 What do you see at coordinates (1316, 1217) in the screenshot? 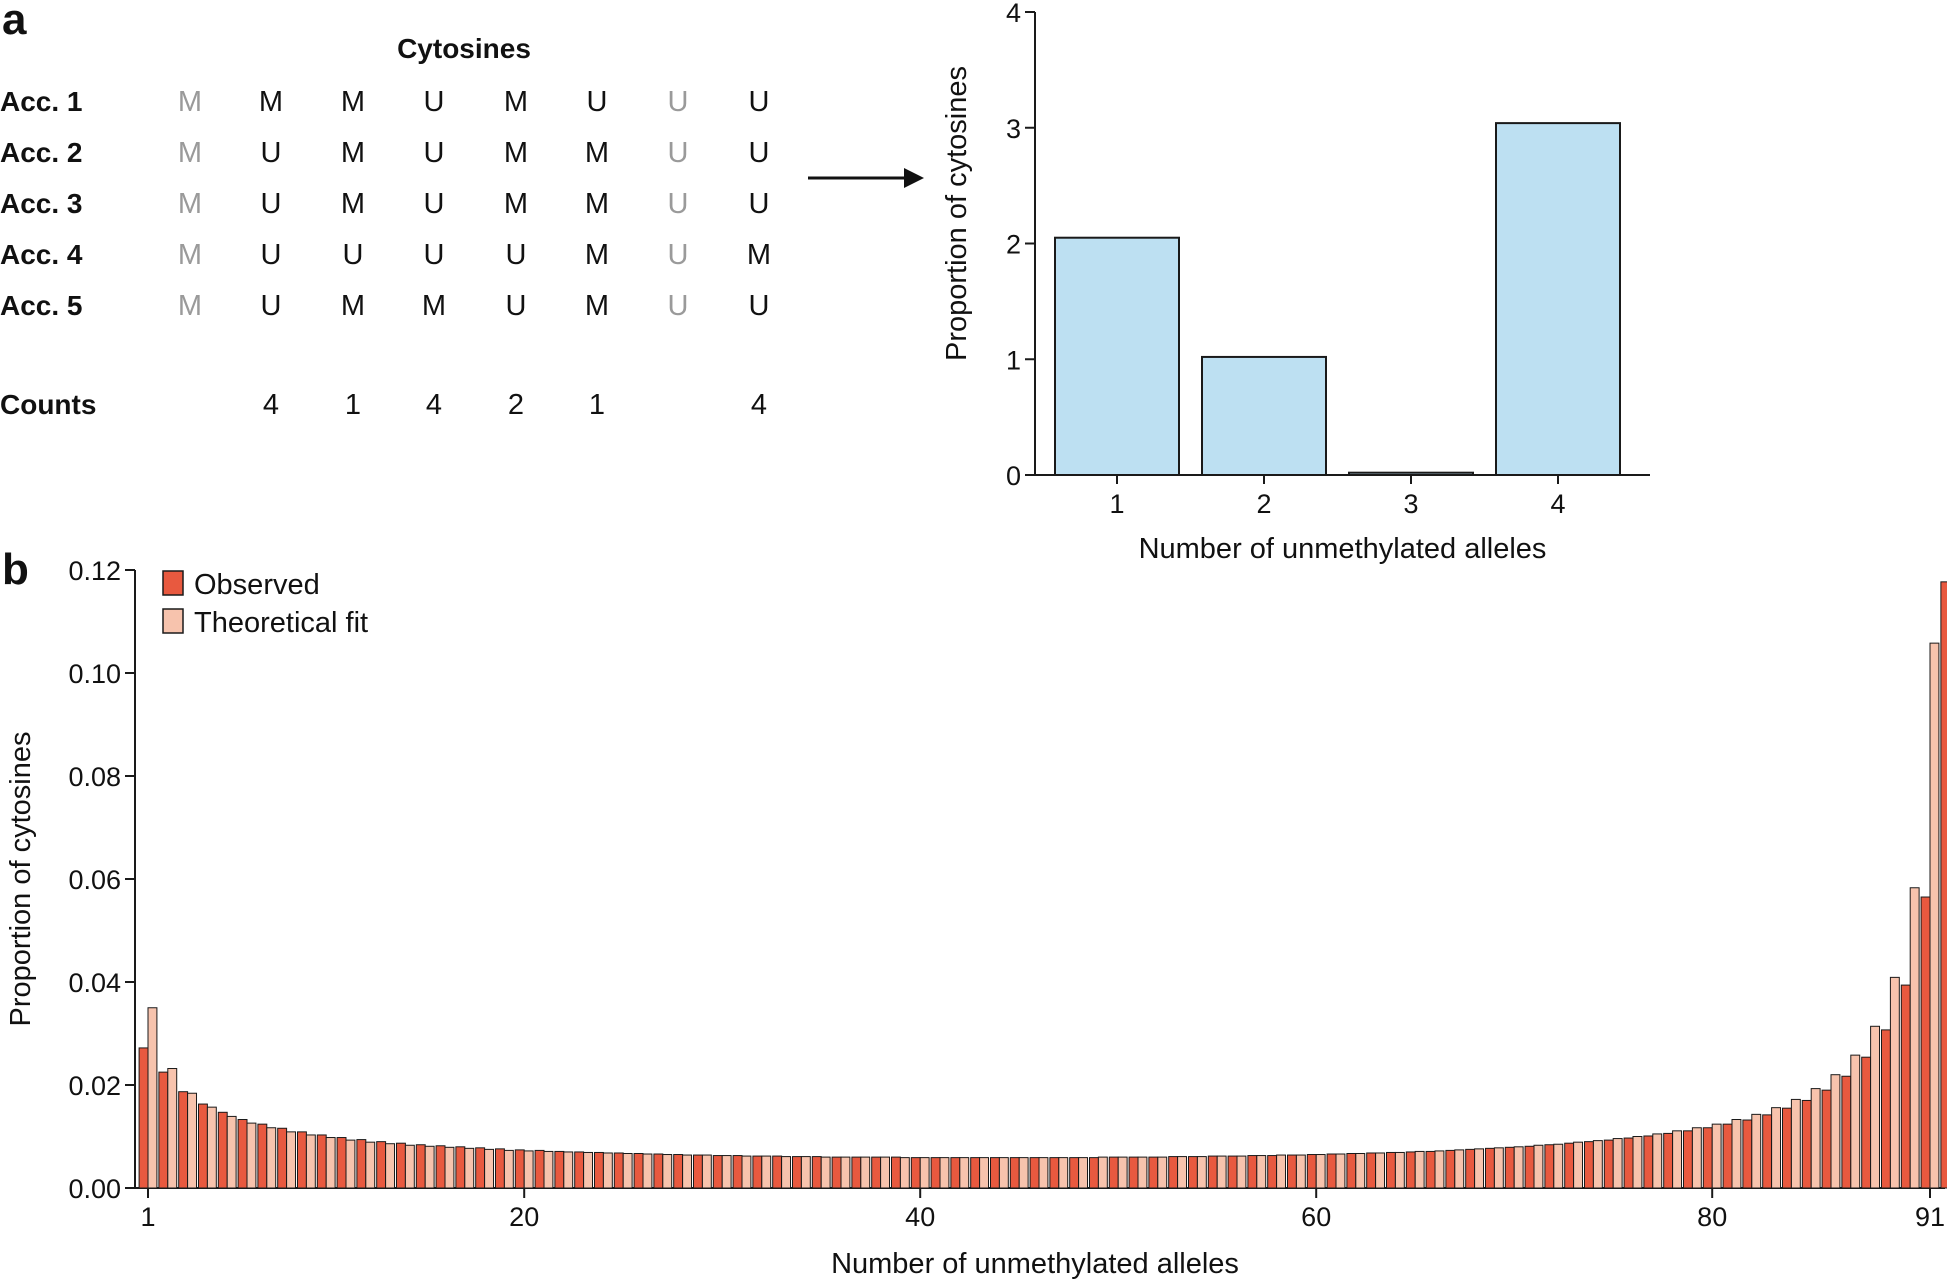
I see `x-tick-label: 60` at bounding box center [1316, 1217].